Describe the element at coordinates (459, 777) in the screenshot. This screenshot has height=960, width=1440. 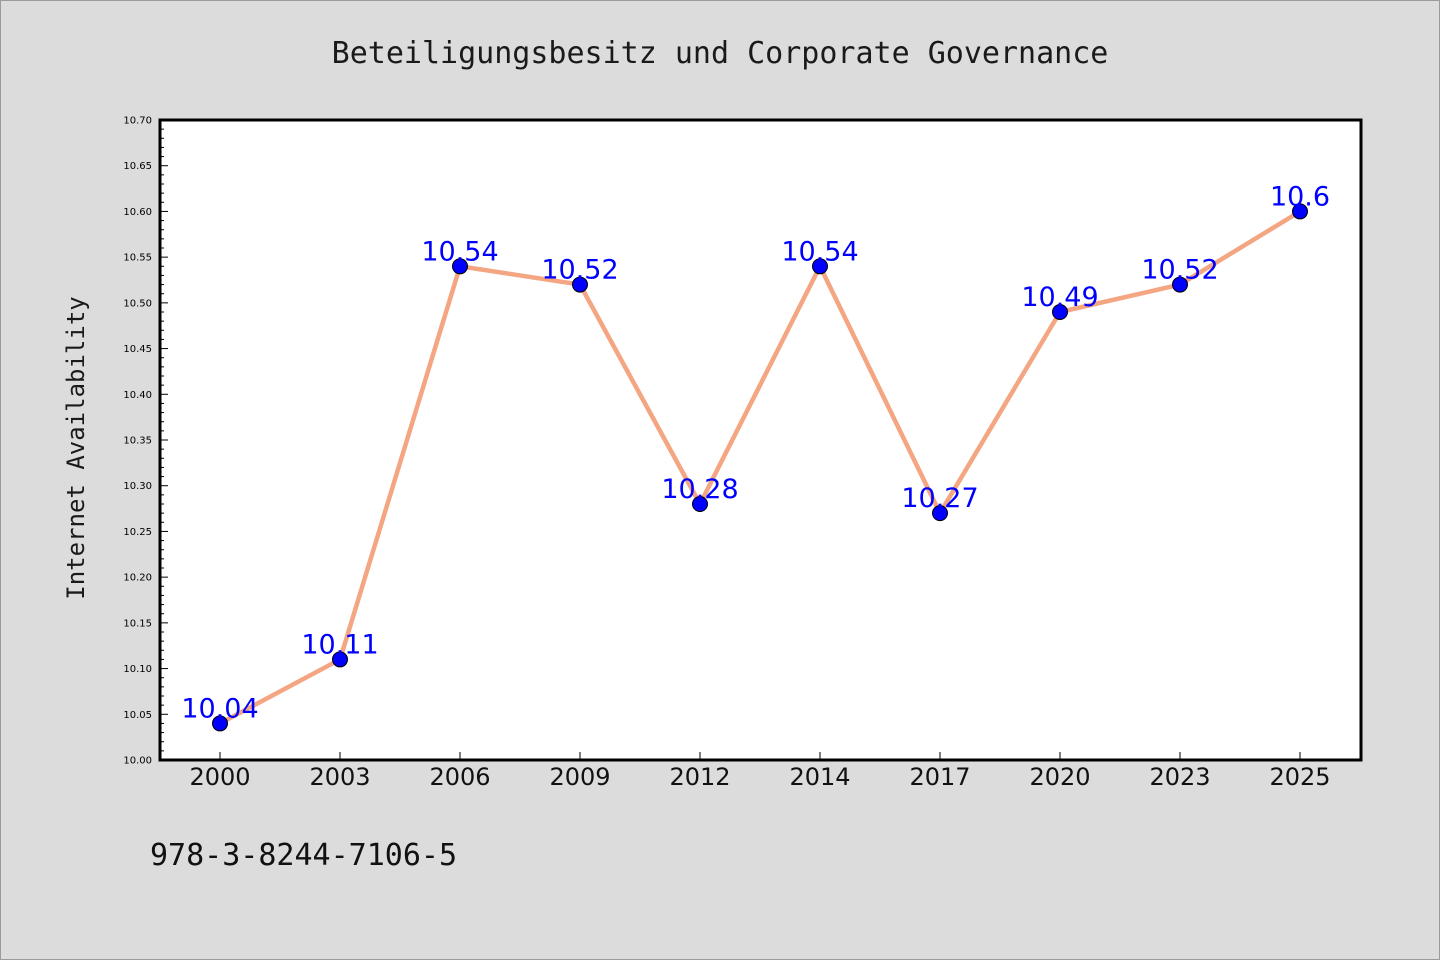
I see `x-tick-label: 2006` at that location.